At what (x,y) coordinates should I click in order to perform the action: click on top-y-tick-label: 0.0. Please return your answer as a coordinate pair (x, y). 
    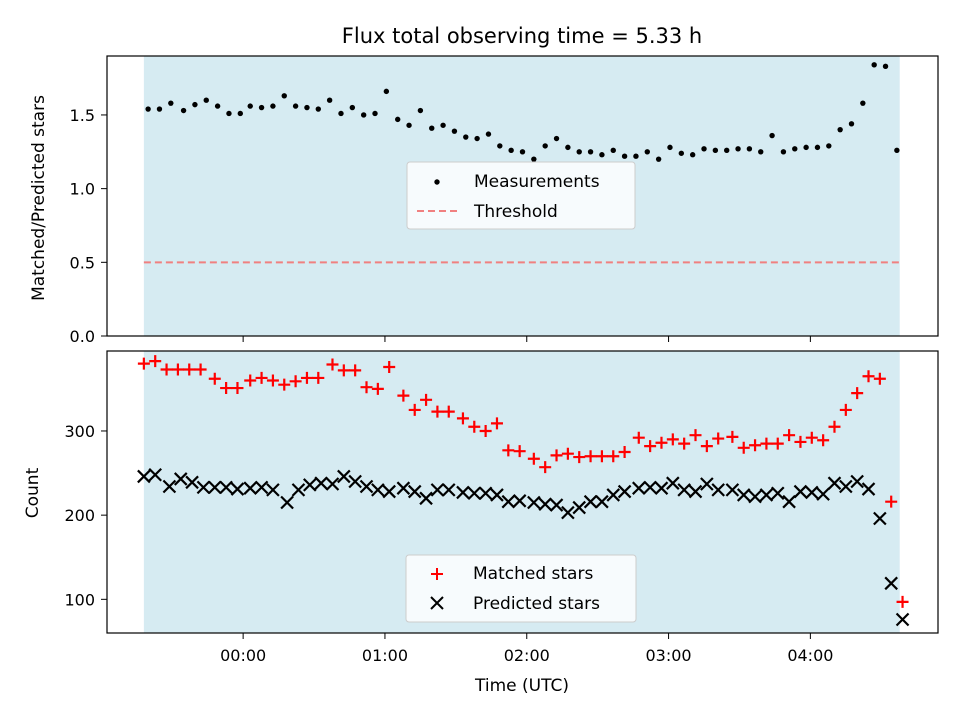
    Looking at the image, I should click on (82, 336).